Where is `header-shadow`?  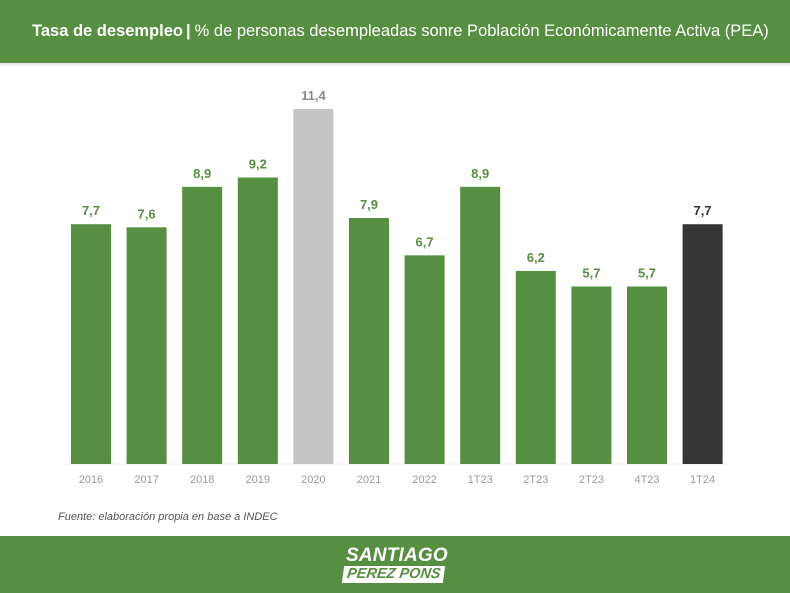 header-shadow is located at coordinates (395, 65).